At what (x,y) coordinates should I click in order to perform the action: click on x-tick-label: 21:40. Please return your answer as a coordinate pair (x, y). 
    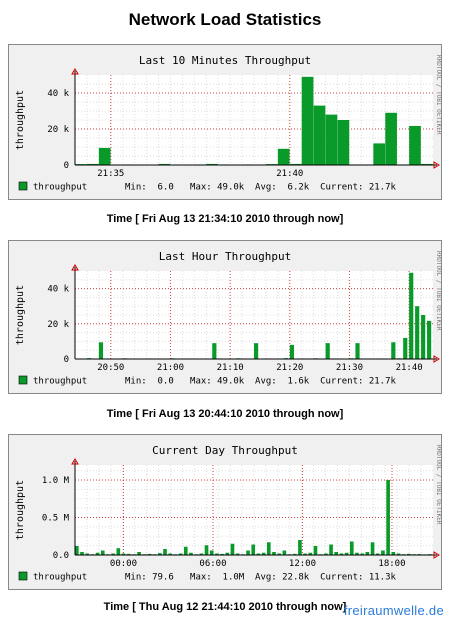
    Looking at the image, I should click on (409, 368).